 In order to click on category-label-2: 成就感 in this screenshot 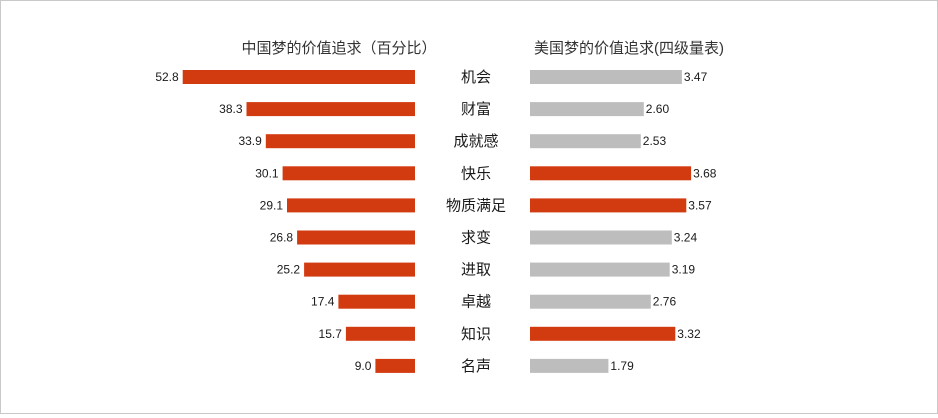, I will do `click(475, 141)`.